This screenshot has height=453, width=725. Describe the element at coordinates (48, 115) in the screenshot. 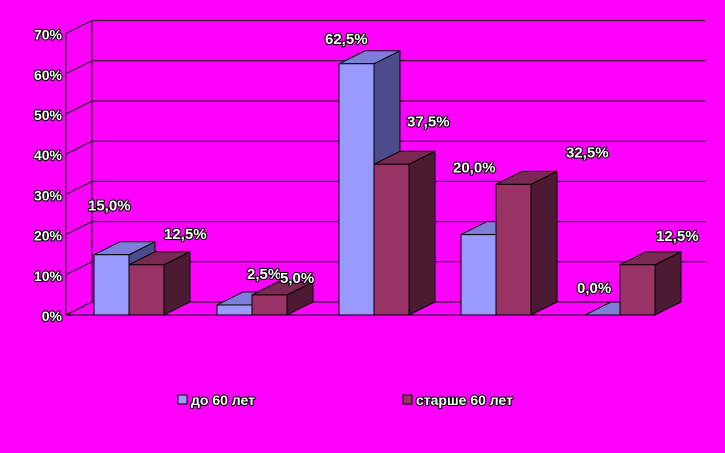

I see `y-tick-label: 50%` at that location.